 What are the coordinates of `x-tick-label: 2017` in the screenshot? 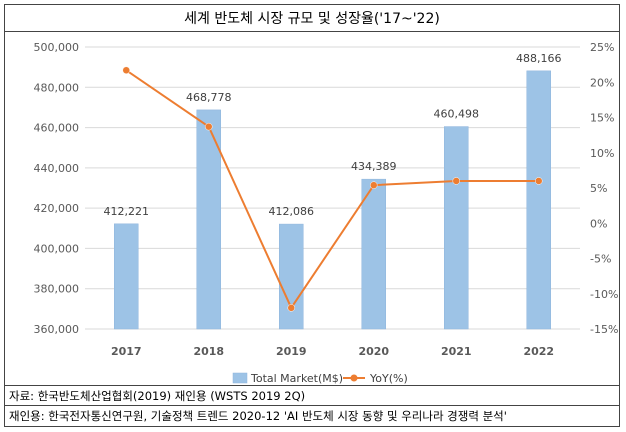 It's located at (126, 351).